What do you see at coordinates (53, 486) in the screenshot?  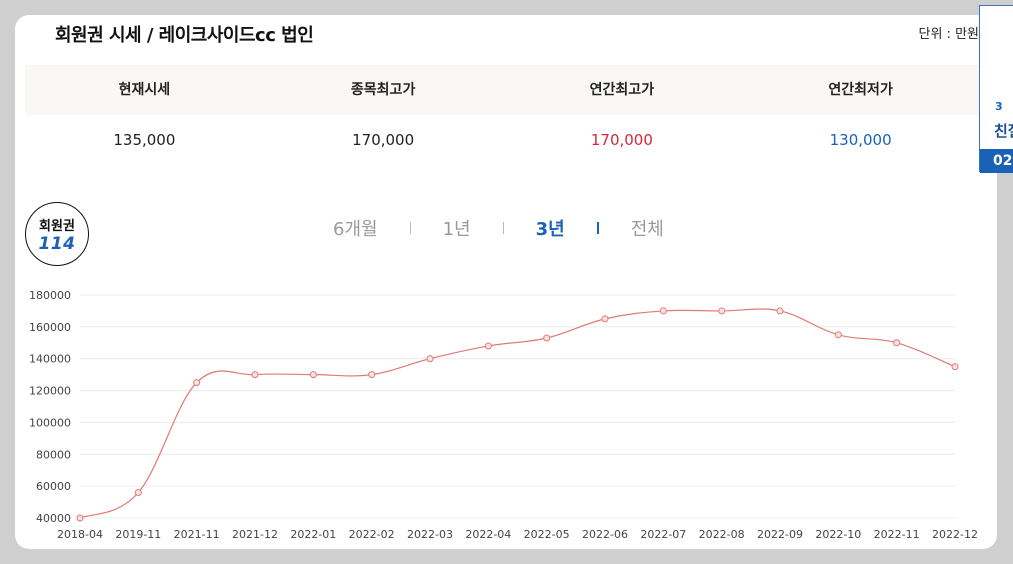 I see `y-tick-label: 60000` at bounding box center [53, 486].